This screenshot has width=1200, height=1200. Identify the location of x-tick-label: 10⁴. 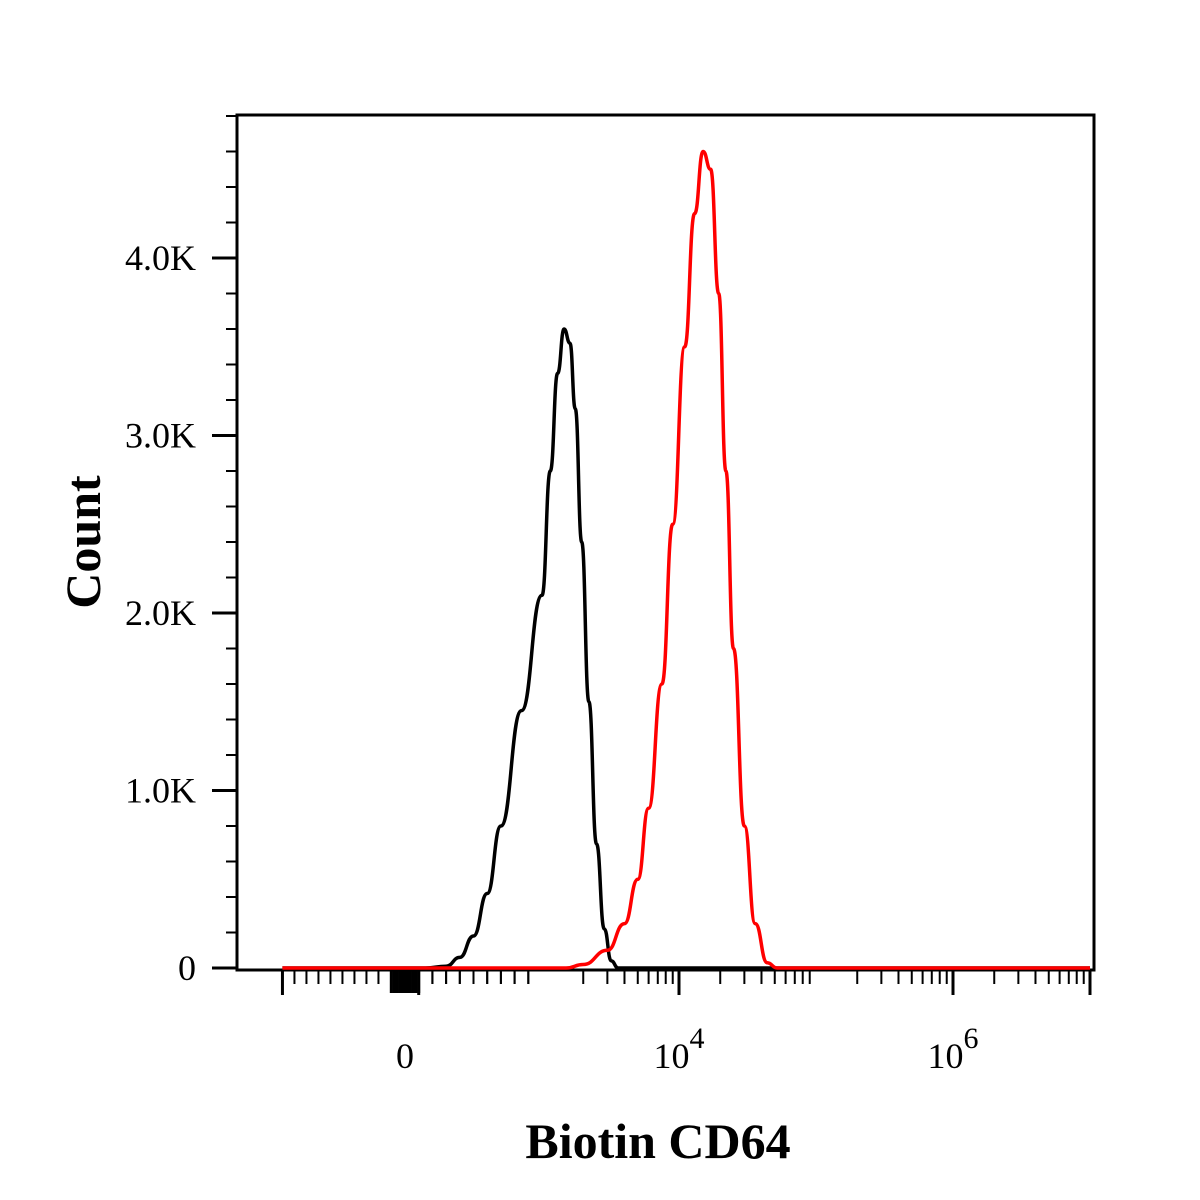
(679, 1049).